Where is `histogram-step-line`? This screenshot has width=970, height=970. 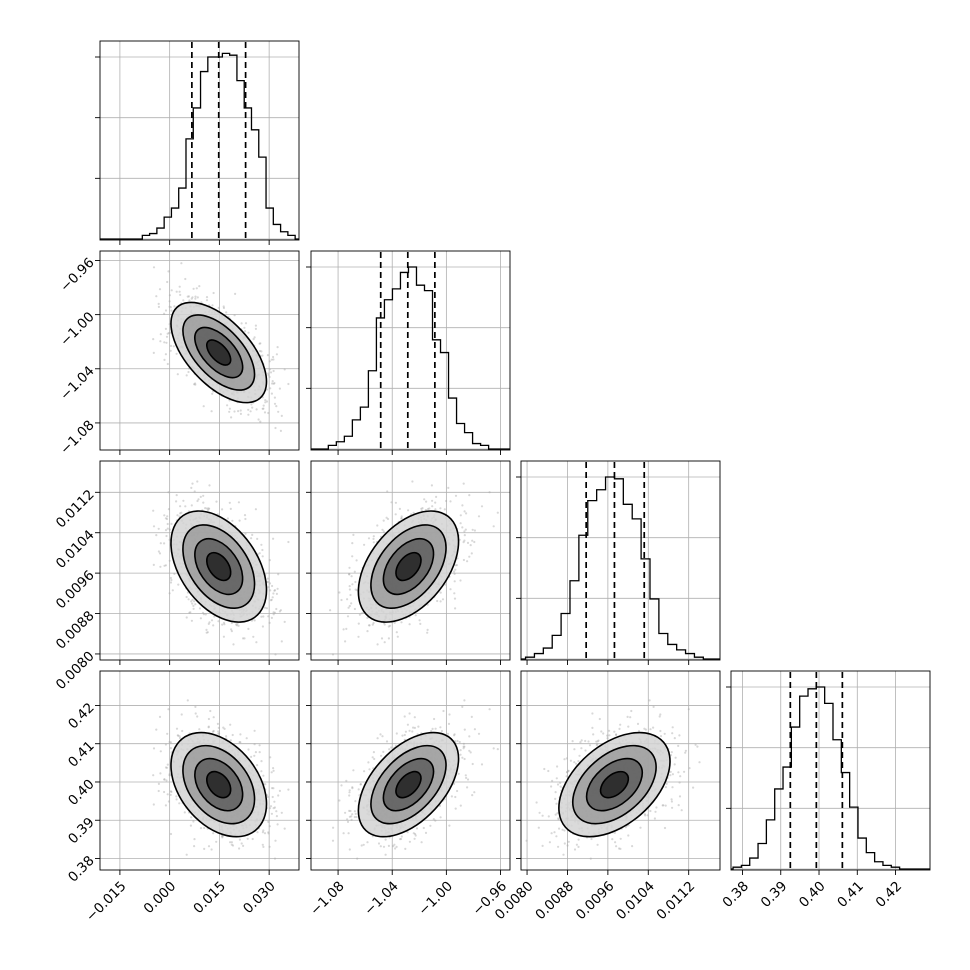 histogram-step-line is located at coordinates (199, 146).